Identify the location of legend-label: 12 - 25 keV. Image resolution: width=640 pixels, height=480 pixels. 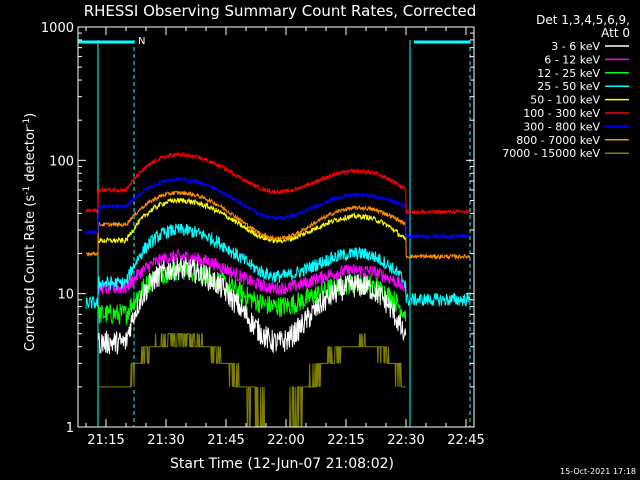
(568, 73).